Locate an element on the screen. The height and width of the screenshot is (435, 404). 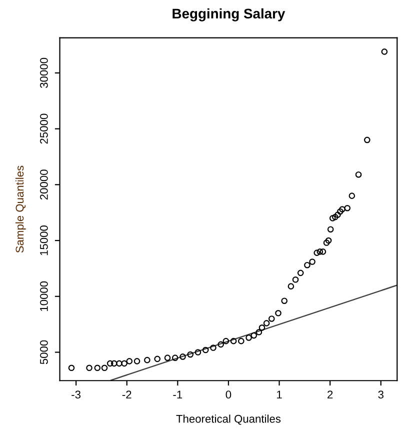
x-tick-label: 3 is located at coordinates (381, 394).